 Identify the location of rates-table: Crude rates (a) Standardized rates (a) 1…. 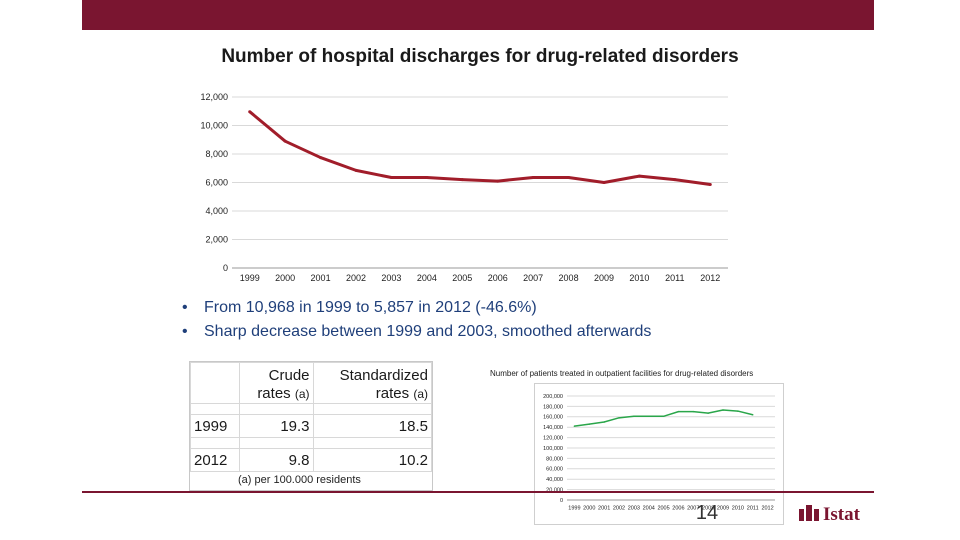
(311, 426).